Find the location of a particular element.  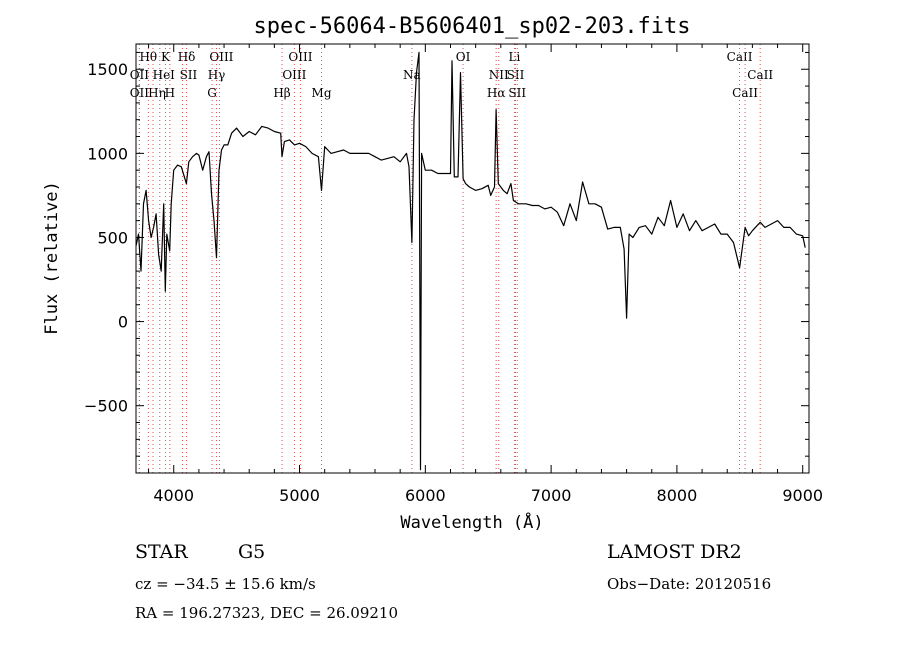

marker-label: G is located at coordinates (212, 93).